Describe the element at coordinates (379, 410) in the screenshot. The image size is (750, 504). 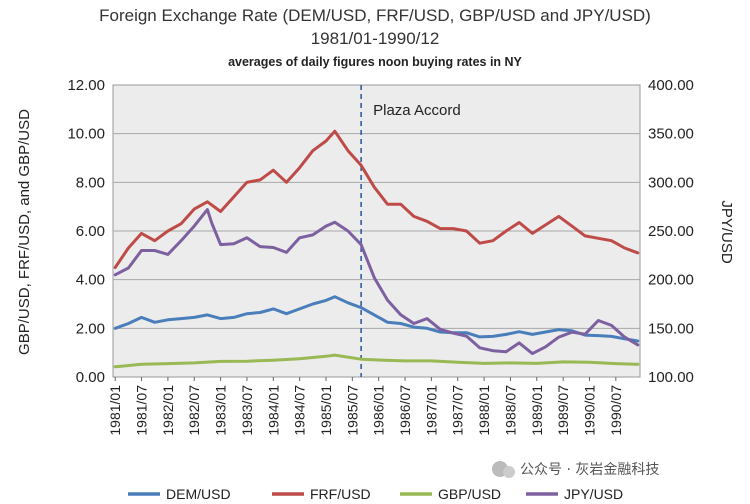
I see `x-tick-label: 1986/01` at that location.